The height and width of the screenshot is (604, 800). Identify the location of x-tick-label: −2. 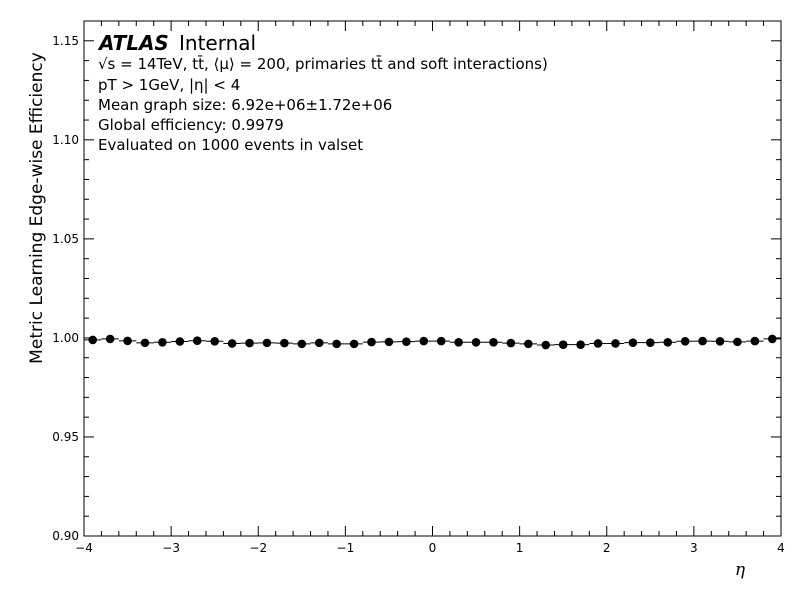
(258, 548).